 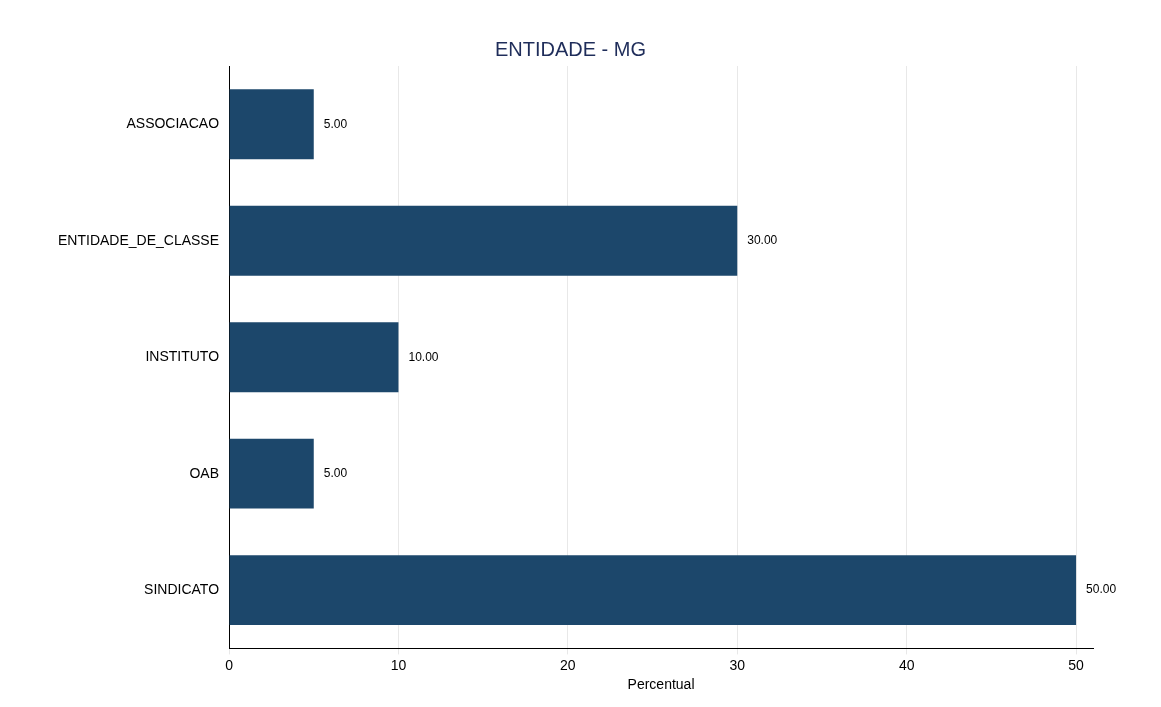 What do you see at coordinates (661, 684) in the screenshot?
I see `x-axis-title: Percentual` at bounding box center [661, 684].